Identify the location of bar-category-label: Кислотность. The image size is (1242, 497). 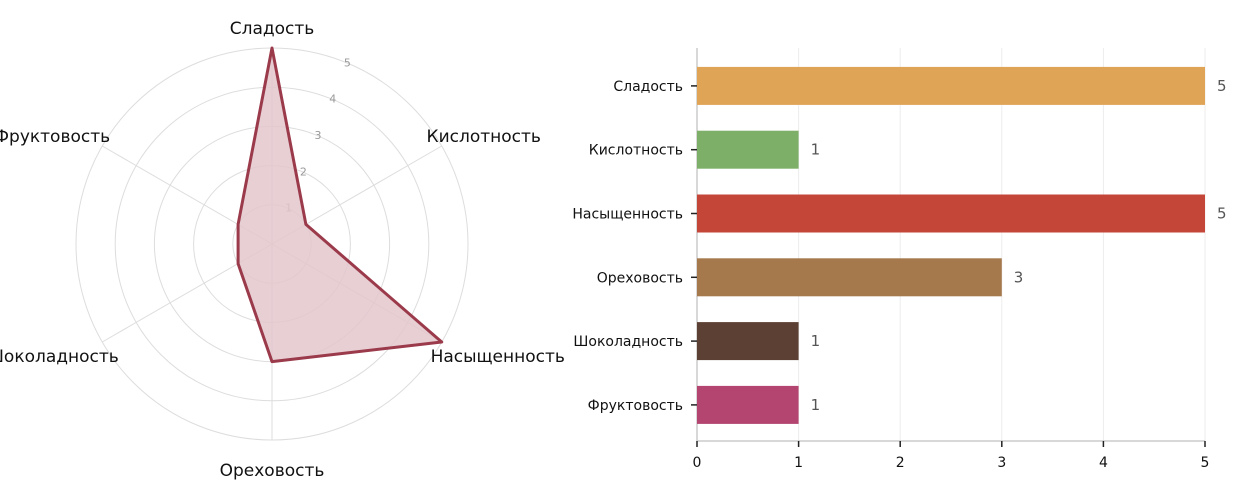
(636, 151).